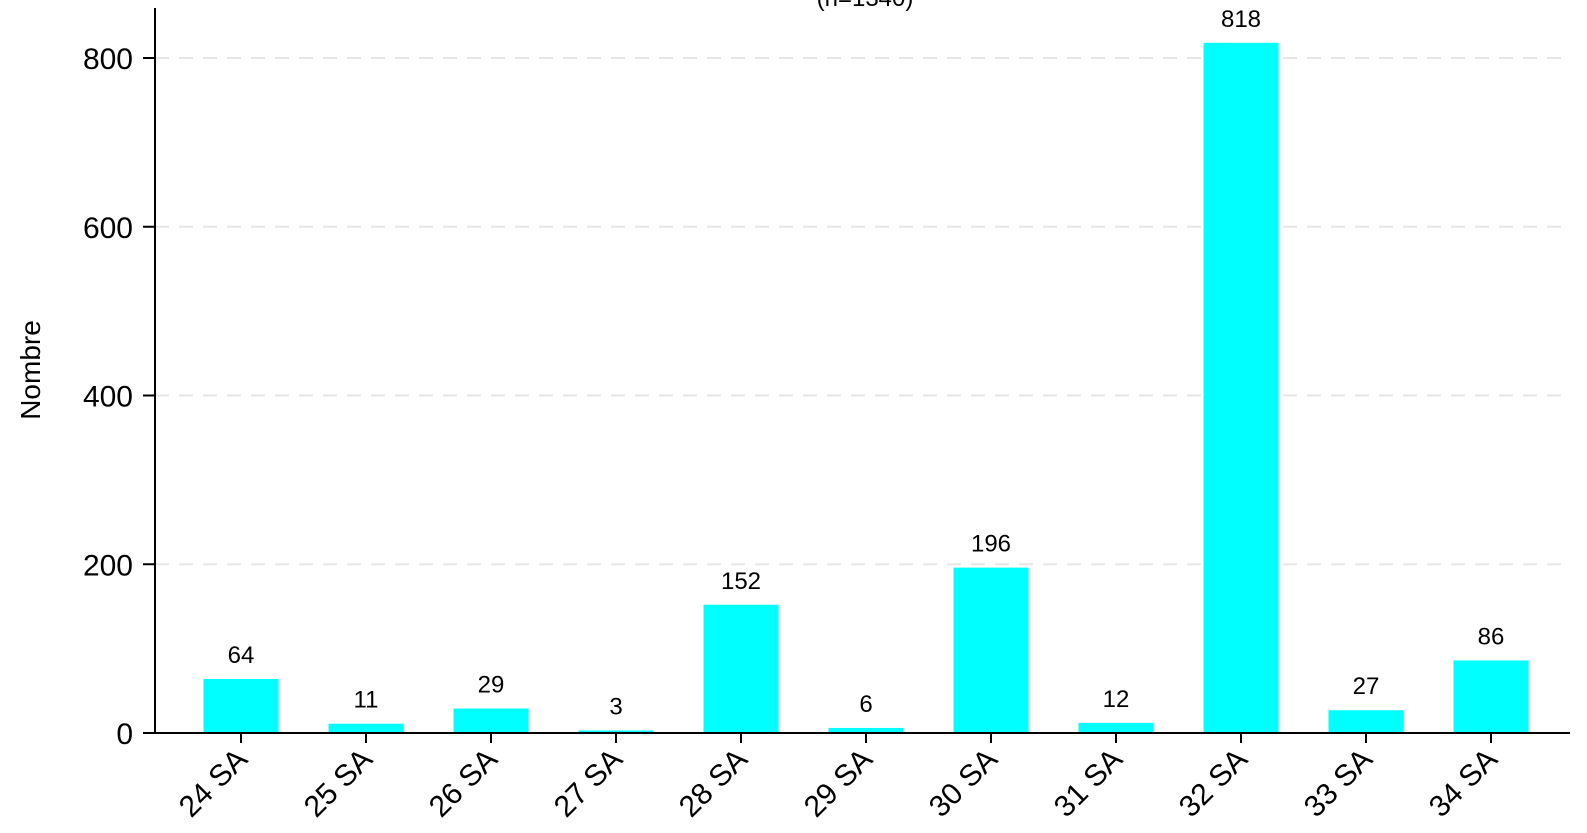 This screenshot has width=1587, height=833. Describe the element at coordinates (713, 783) in the screenshot. I see `x-tick-label: 28 SA` at that location.